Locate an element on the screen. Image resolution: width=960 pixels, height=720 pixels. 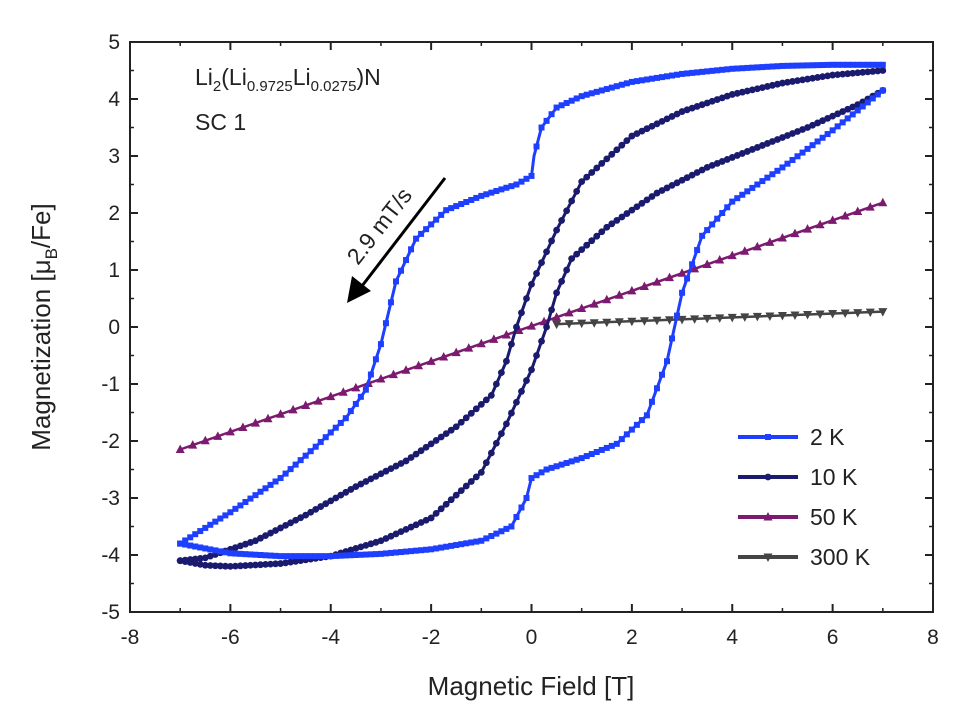
legend-swatch-marker is located at coordinates (768, 516).